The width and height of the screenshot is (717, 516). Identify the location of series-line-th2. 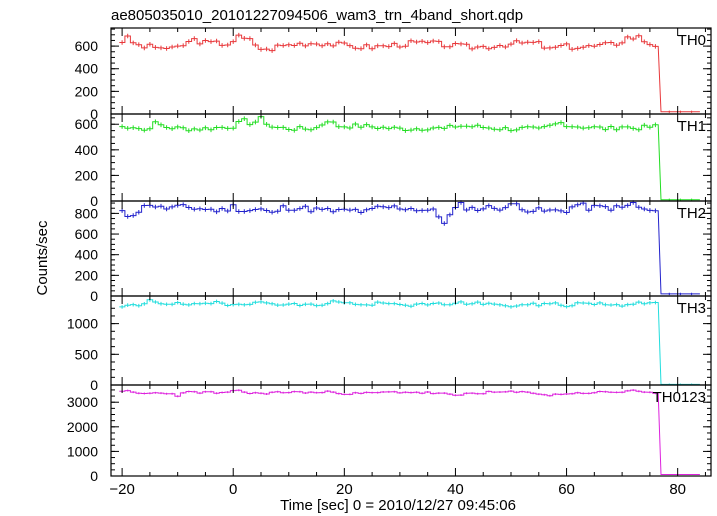
(409, 248).